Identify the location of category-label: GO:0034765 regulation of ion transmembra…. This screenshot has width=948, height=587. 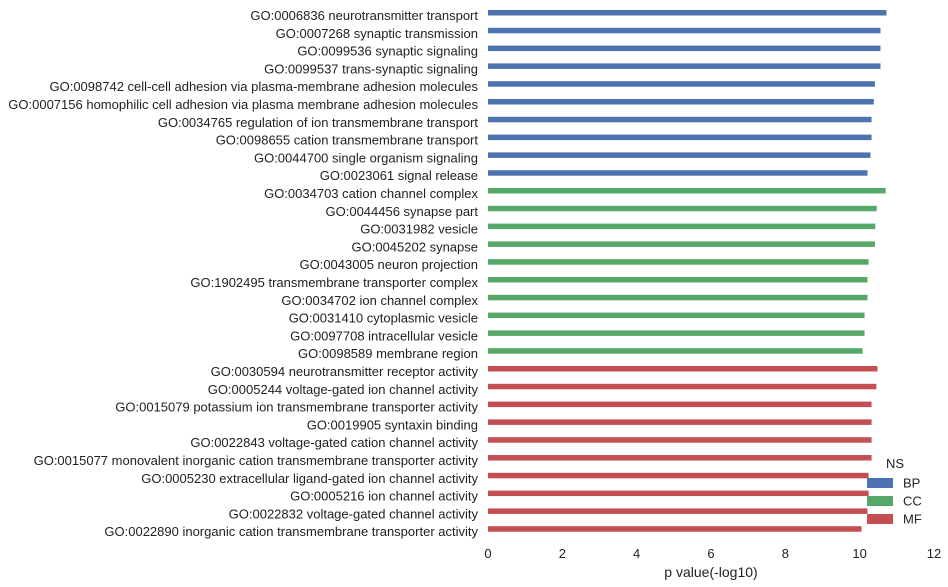
(318, 122).